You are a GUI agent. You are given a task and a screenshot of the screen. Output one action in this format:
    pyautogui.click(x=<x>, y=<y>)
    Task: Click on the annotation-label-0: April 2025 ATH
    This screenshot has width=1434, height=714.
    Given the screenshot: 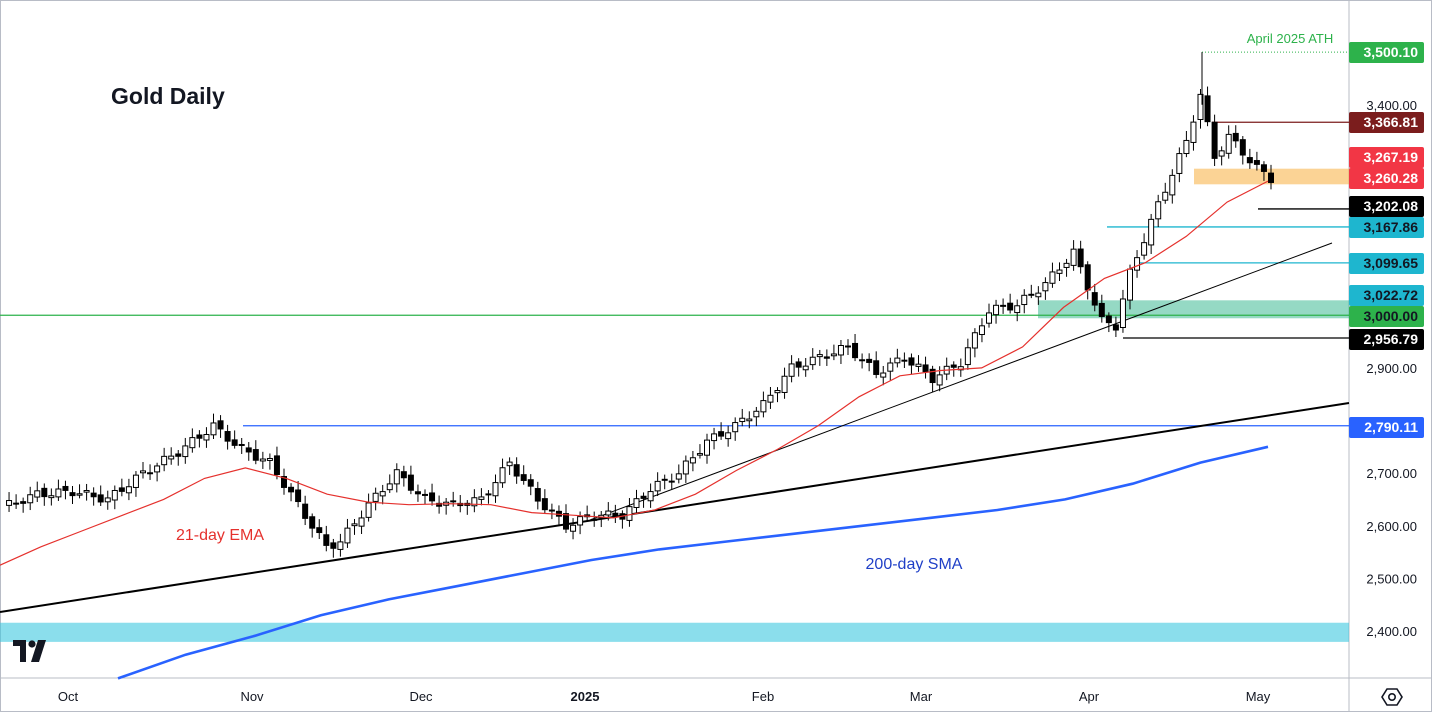 What is the action you would take?
    pyautogui.click(x=1290, y=38)
    